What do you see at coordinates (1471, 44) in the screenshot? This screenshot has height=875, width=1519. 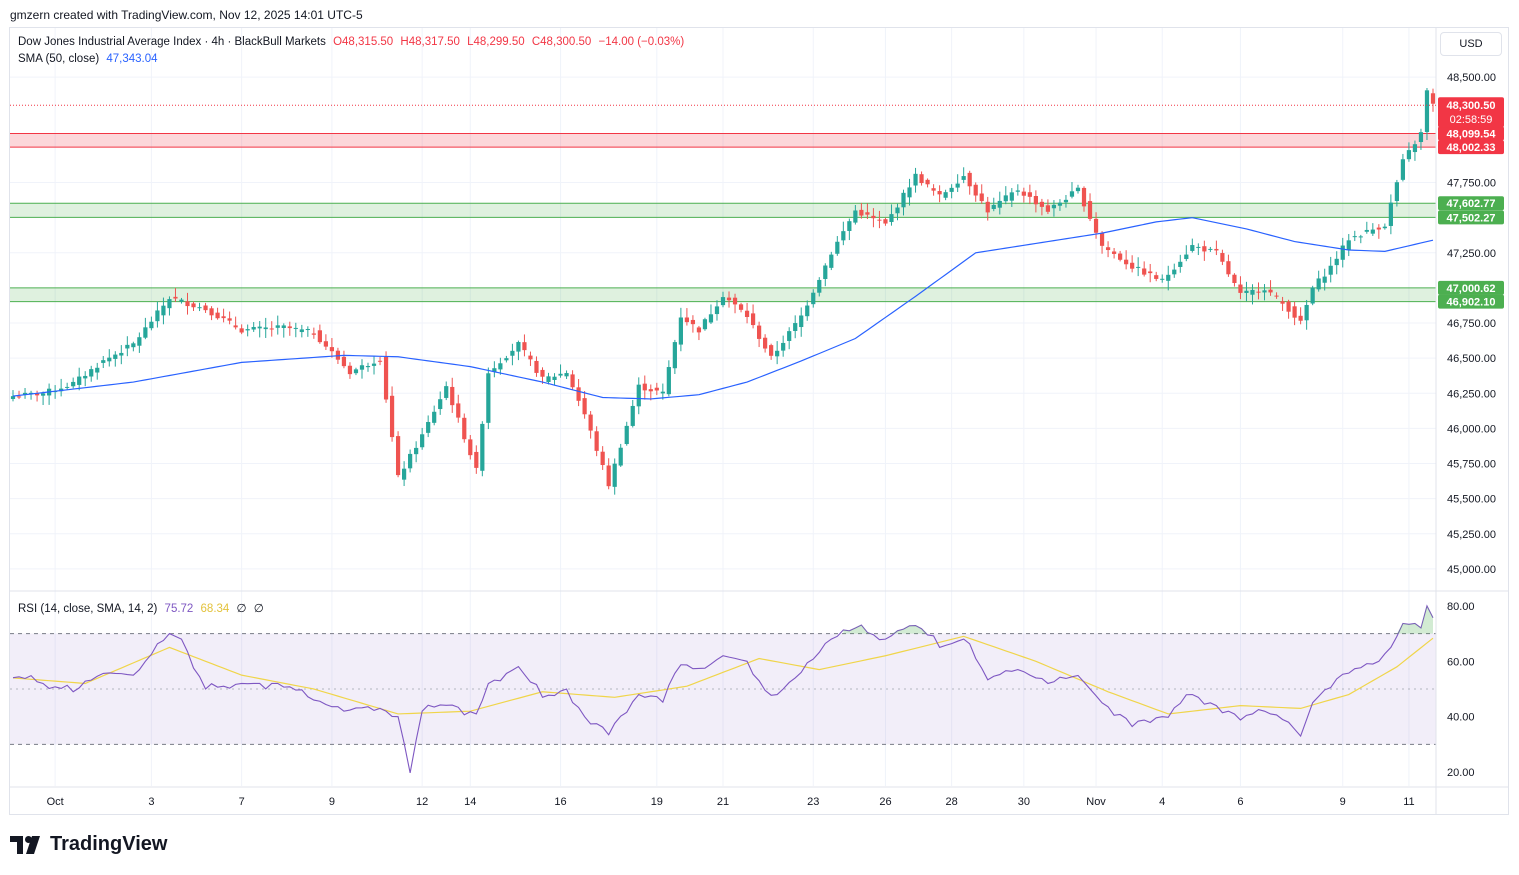 I see `currency-selector: USD` at bounding box center [1471, 44].